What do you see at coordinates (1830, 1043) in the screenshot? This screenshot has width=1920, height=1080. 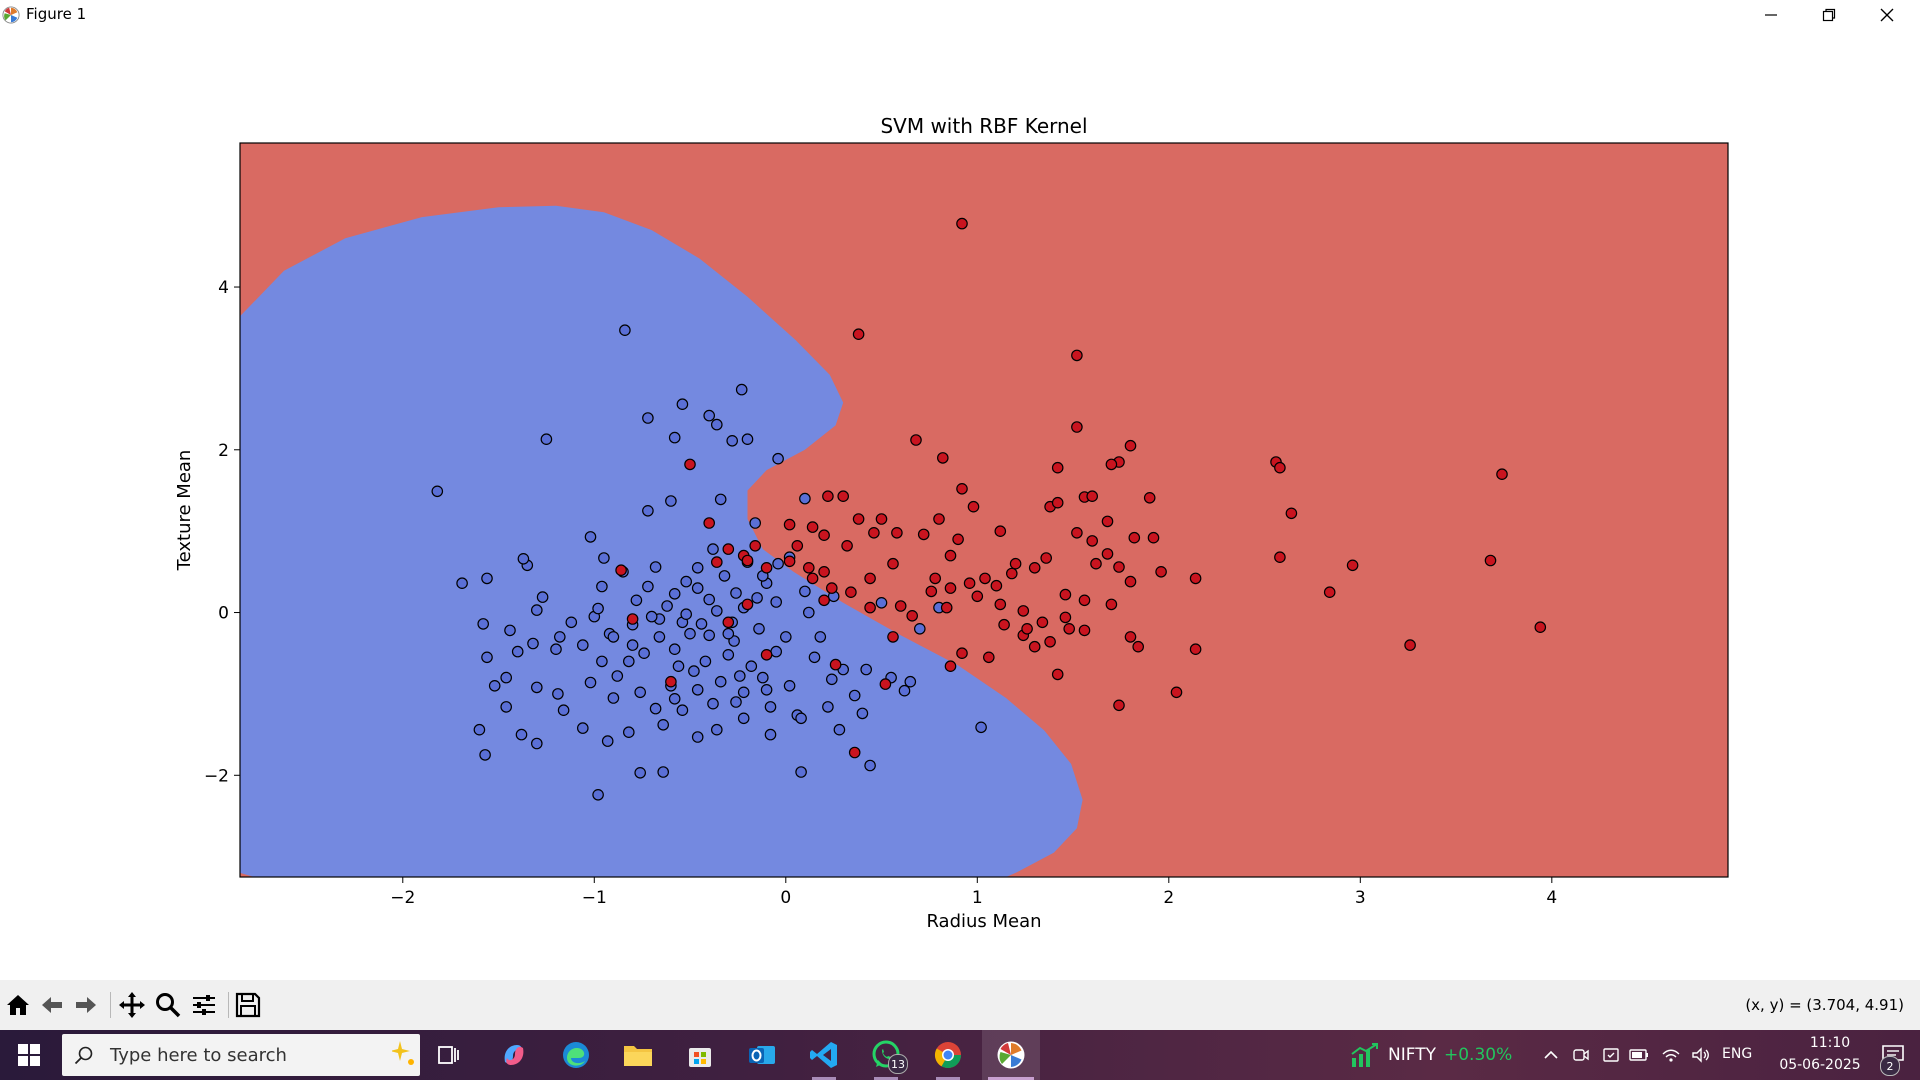 I see `clock-time: 11:10` at bounding box center [1830, 1043].